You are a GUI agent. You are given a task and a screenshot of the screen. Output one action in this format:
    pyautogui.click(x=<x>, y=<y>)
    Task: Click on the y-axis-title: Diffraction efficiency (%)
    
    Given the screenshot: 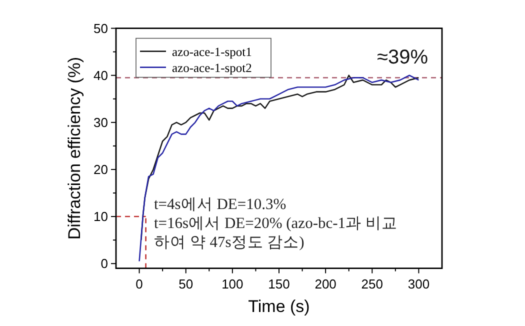 What is the action you would take?
    pyautogui.click(x=74, y=148)
    